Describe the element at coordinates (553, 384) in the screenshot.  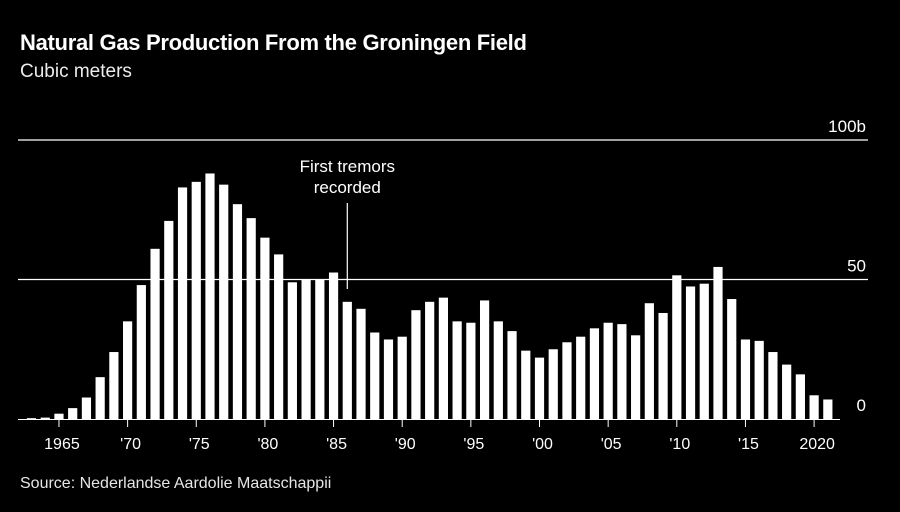
I see `bar-2001` at that location.